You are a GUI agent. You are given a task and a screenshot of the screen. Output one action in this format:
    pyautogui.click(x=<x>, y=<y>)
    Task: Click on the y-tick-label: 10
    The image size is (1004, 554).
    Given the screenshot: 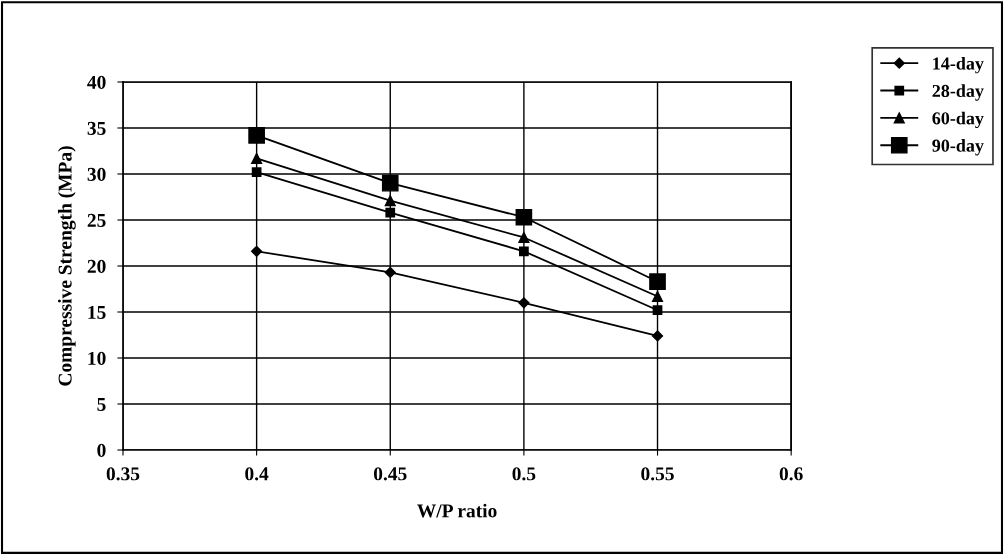 What is the action you would take?
    pyautogui.click(x=97, y=358)
    